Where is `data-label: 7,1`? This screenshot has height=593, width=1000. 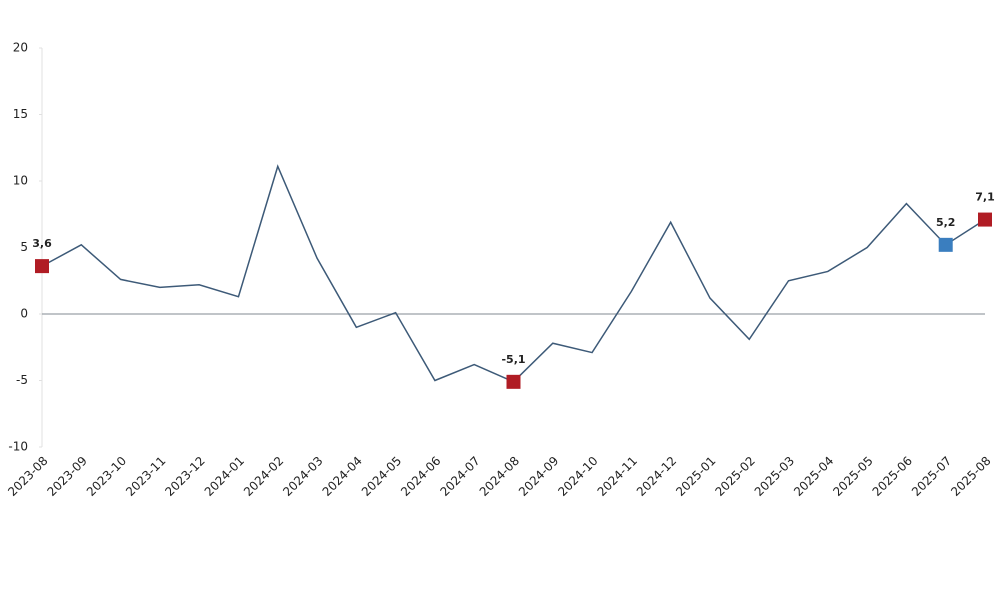
data-label: 7,1 is located at coordinates (985, 197).